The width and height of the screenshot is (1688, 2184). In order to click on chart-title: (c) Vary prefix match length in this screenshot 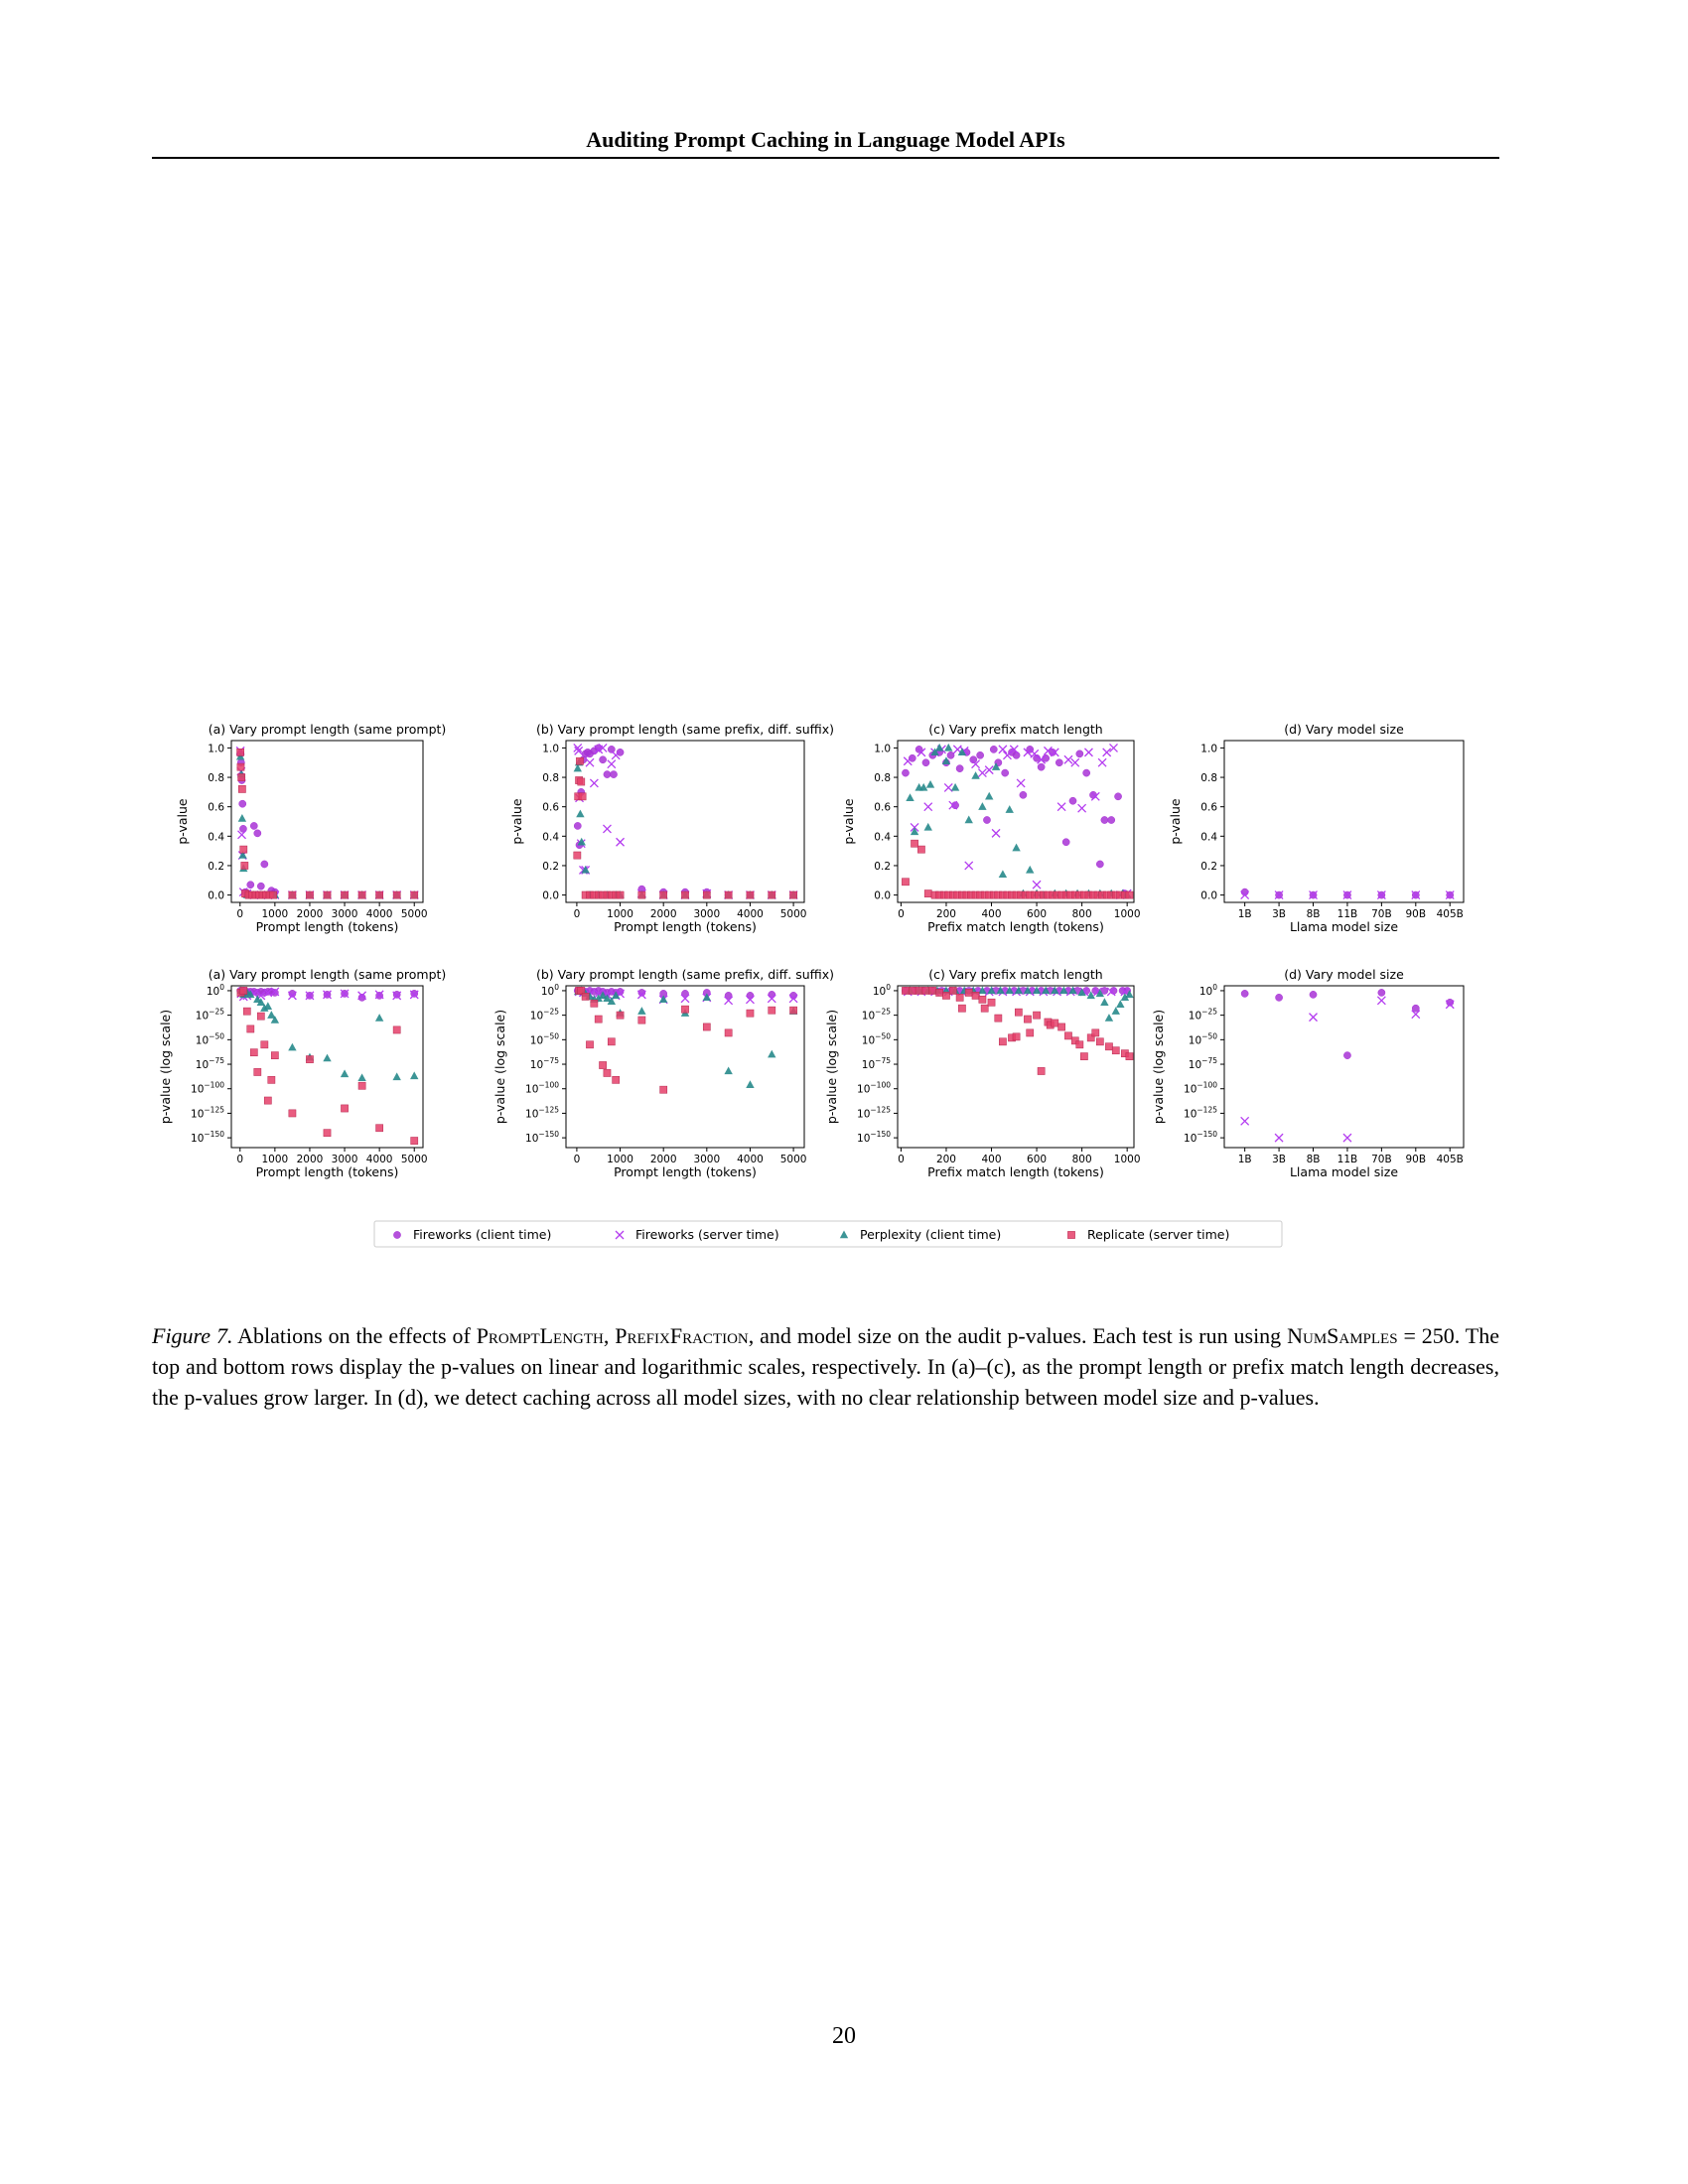, I will do `click(1015, 974)`.